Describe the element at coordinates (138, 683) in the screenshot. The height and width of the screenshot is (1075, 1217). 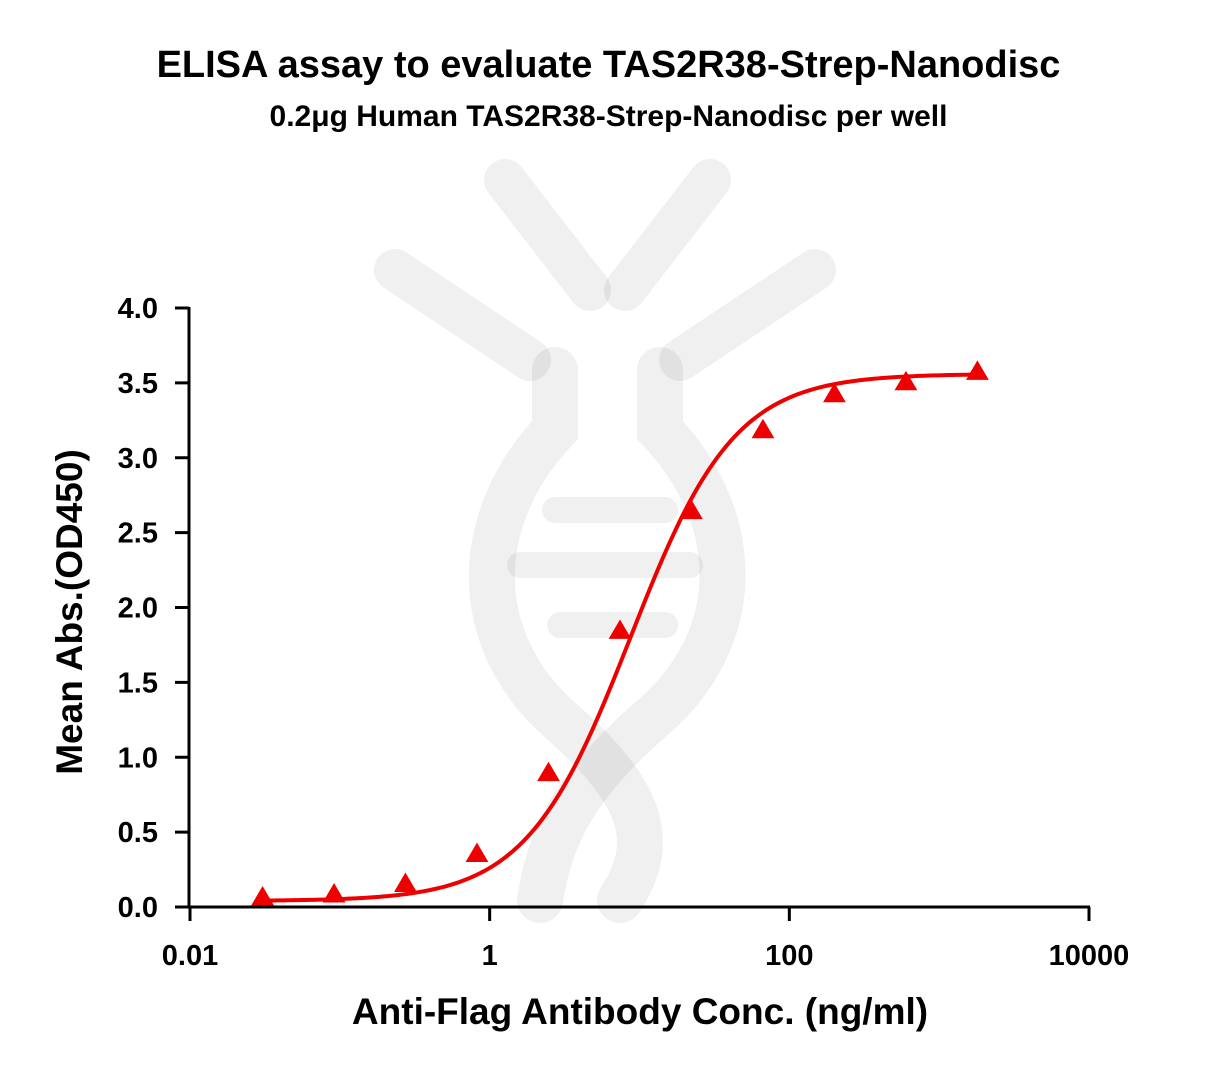
I see `y-tick-label: 1.5` at that location.